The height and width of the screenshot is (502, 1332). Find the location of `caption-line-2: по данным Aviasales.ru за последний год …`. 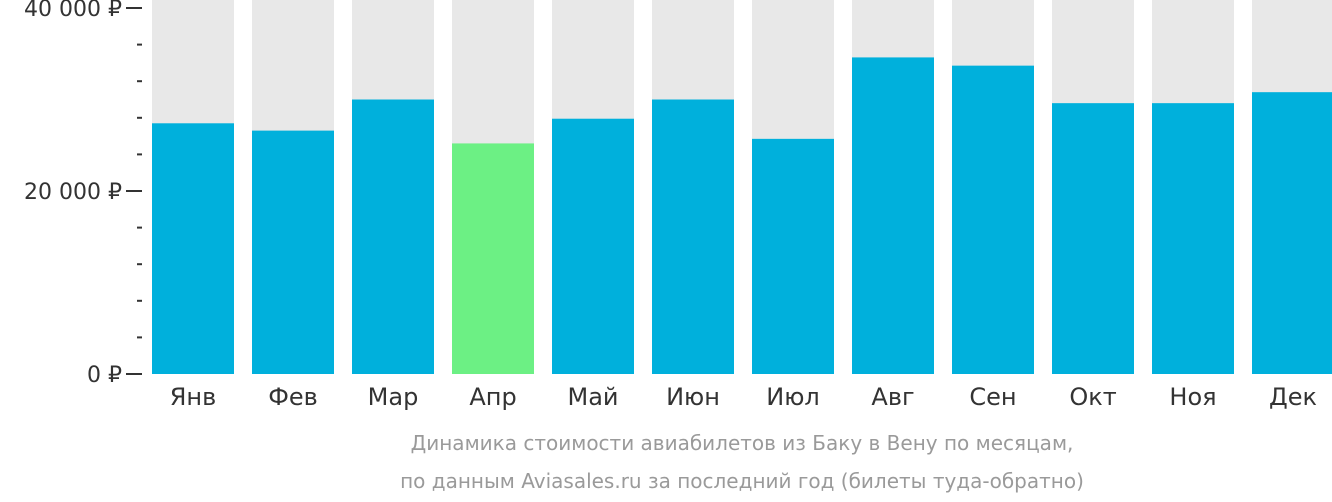

caption-line-2: по данным Aviasales.ru за последний год … is located at coordinates (742, 481).